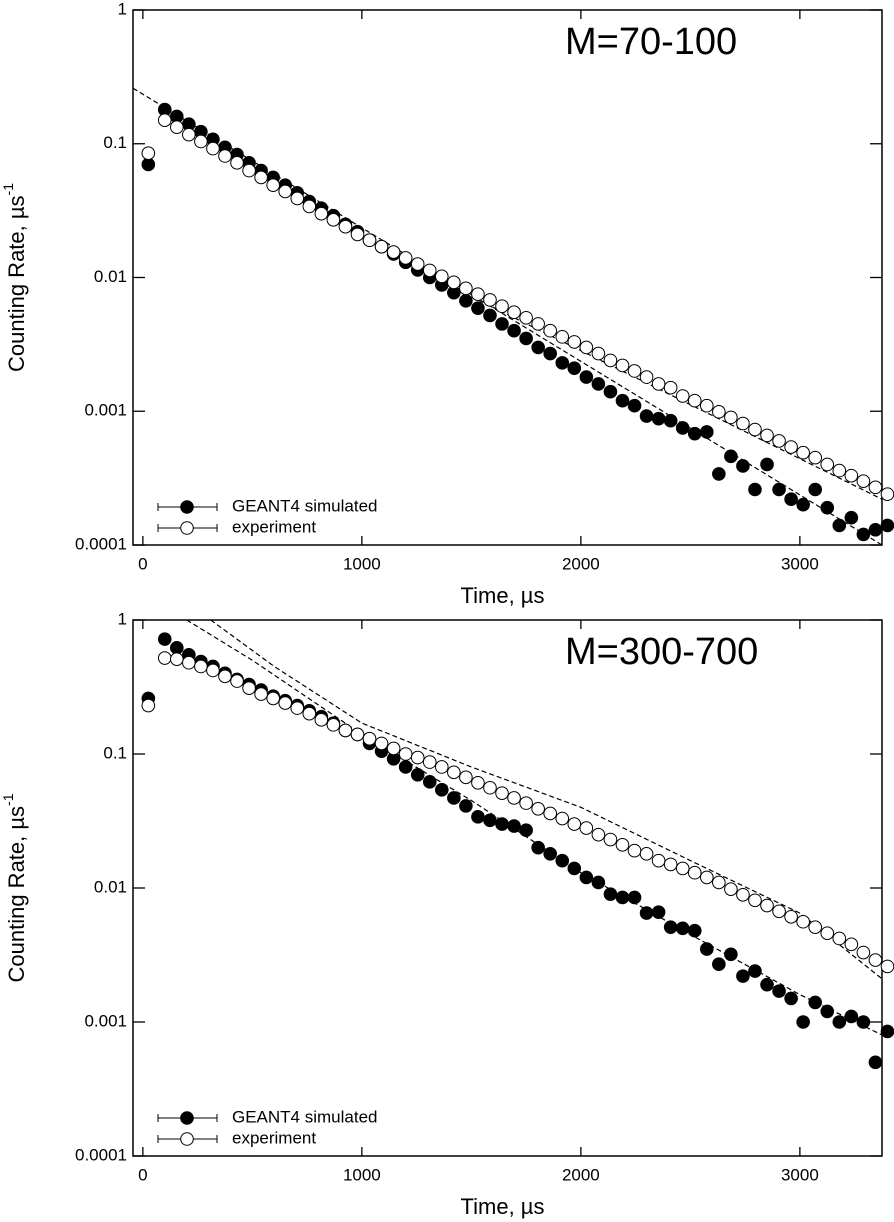 The height and width of the screenshot is (1222, 894). I want to click on legend-label: experiment, so click(274, 1137).